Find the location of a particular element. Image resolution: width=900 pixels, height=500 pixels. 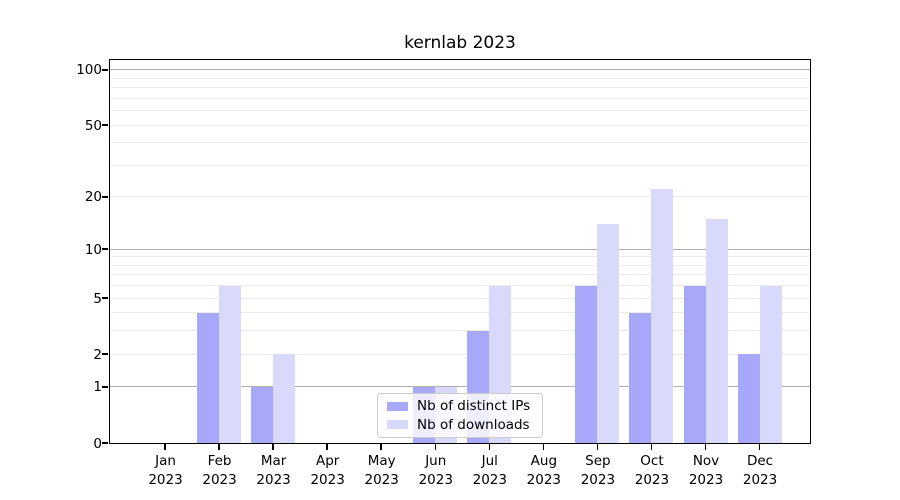

legend-swatch-distinct-ips is located at coordinates (397, 406).